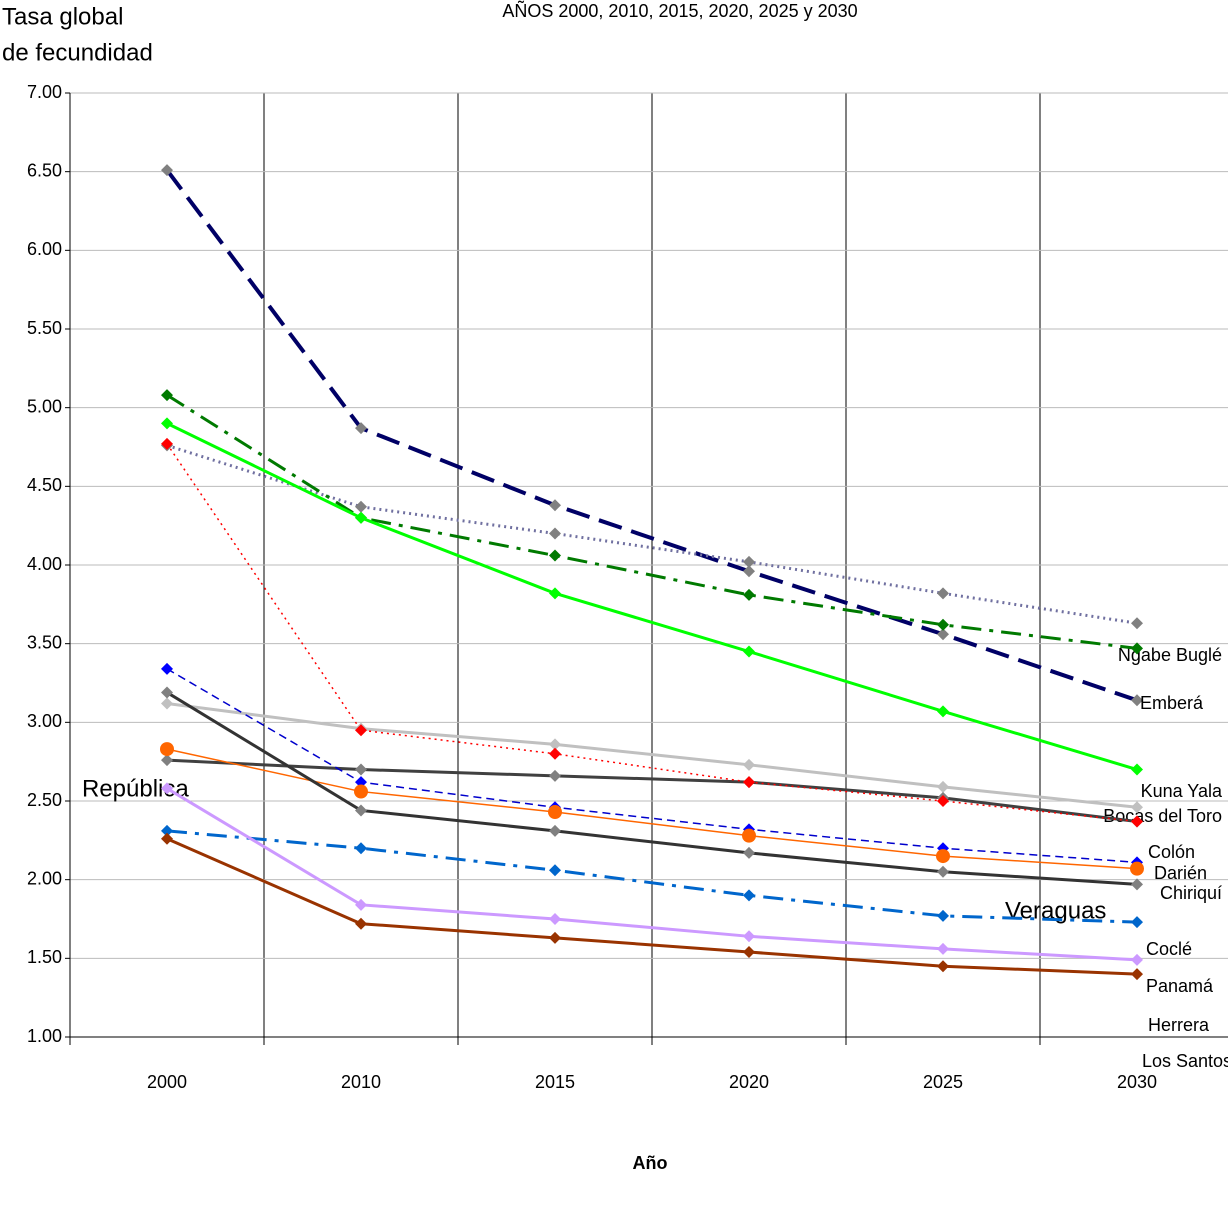 This screenshot has height=1210, width=1228. I want to click on x-tick-label: 2025, so click(943, 1082).